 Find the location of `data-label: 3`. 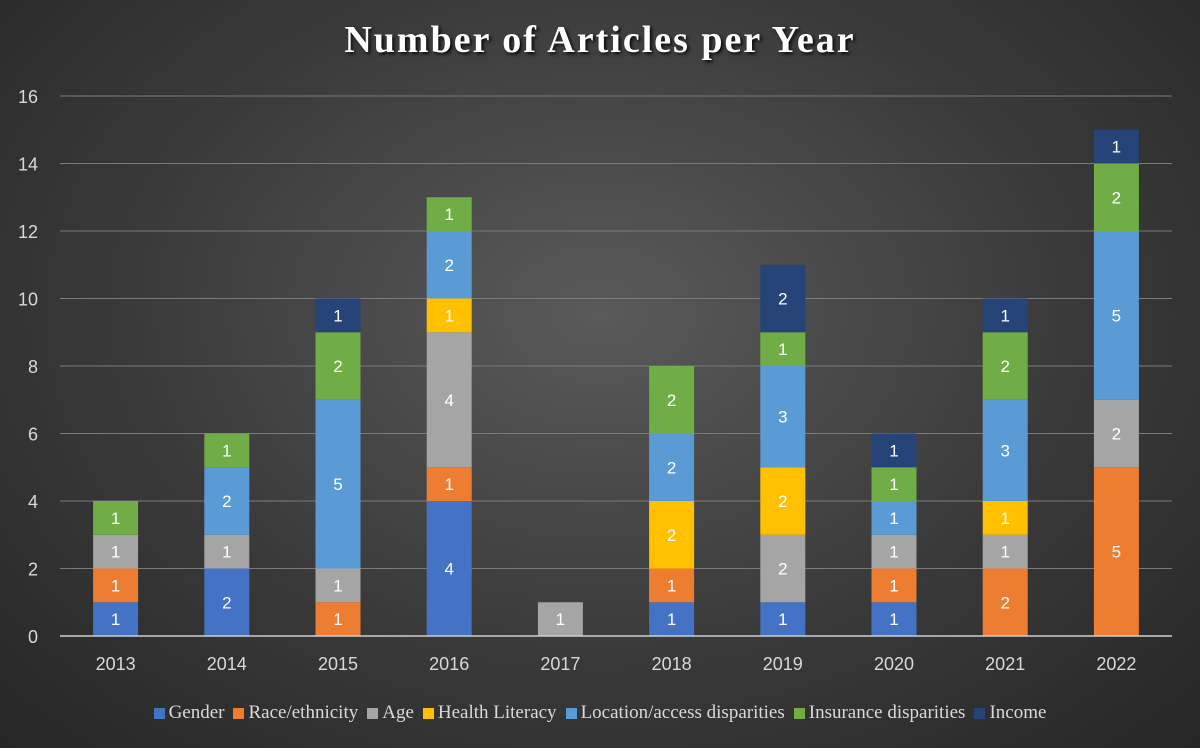

data-label: 3 is located at coordinates (1004, 450).